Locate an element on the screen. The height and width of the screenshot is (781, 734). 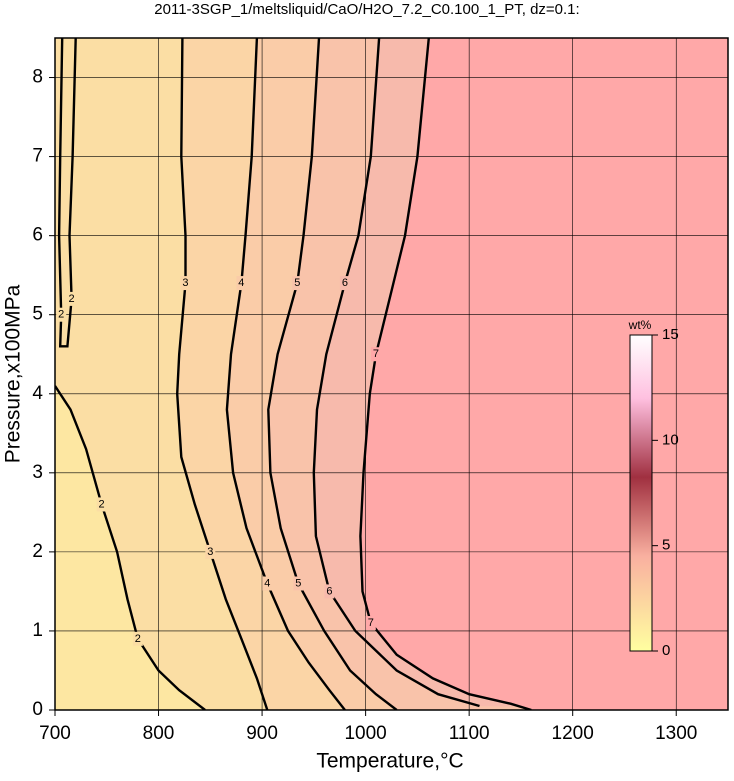
y-axis-label: Pressure,x100MPa is located at coordinates (13, 373).